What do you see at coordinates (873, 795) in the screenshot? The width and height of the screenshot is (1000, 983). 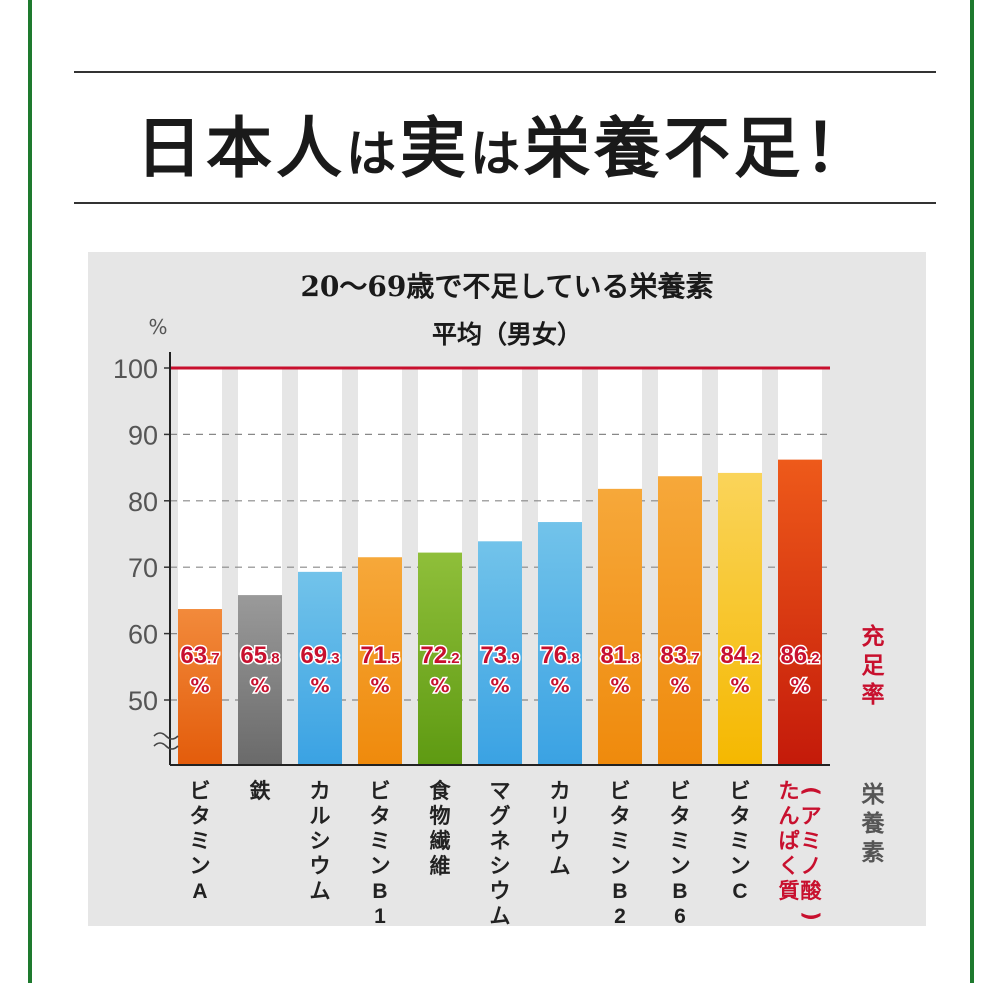 I see `category-axis-label: 栄` at bounding box center [873, 795].